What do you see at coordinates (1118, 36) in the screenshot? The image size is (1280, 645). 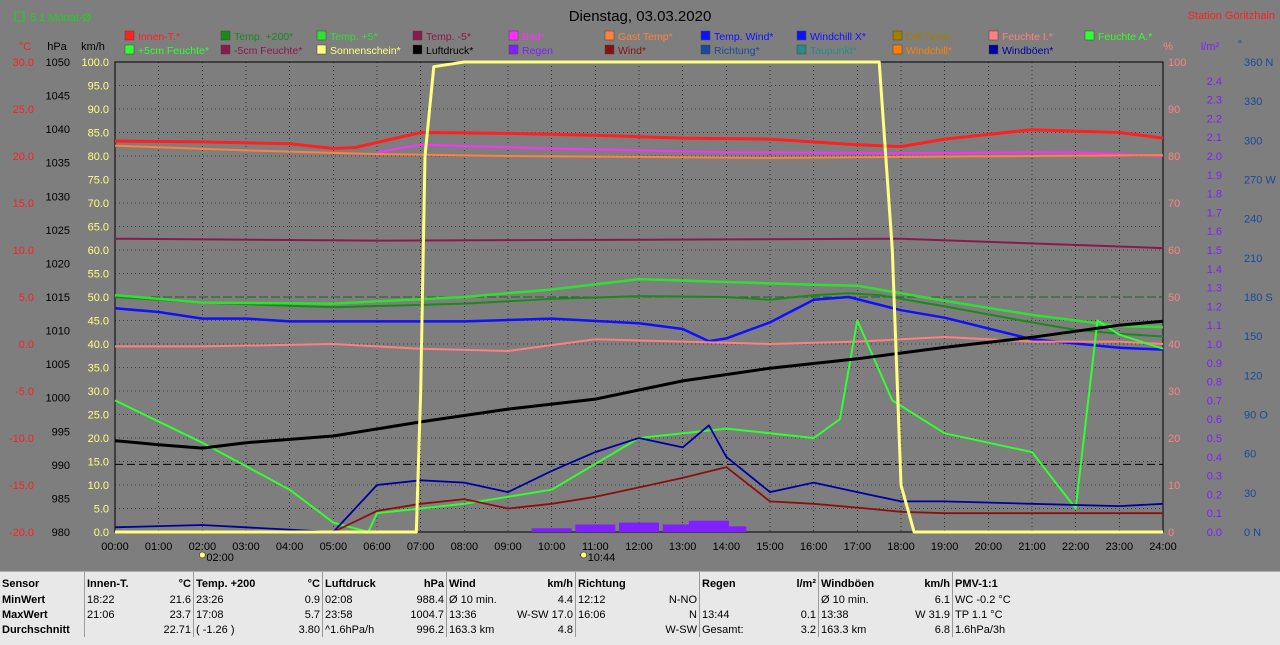 I see `legend-item: Feuchte A.*` at bounding box center [1118, 36].